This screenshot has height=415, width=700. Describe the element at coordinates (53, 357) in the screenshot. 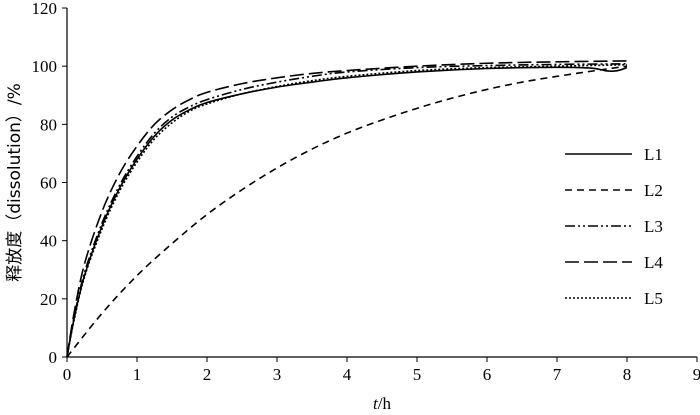

I see `y-tick-label: 0` at that location.